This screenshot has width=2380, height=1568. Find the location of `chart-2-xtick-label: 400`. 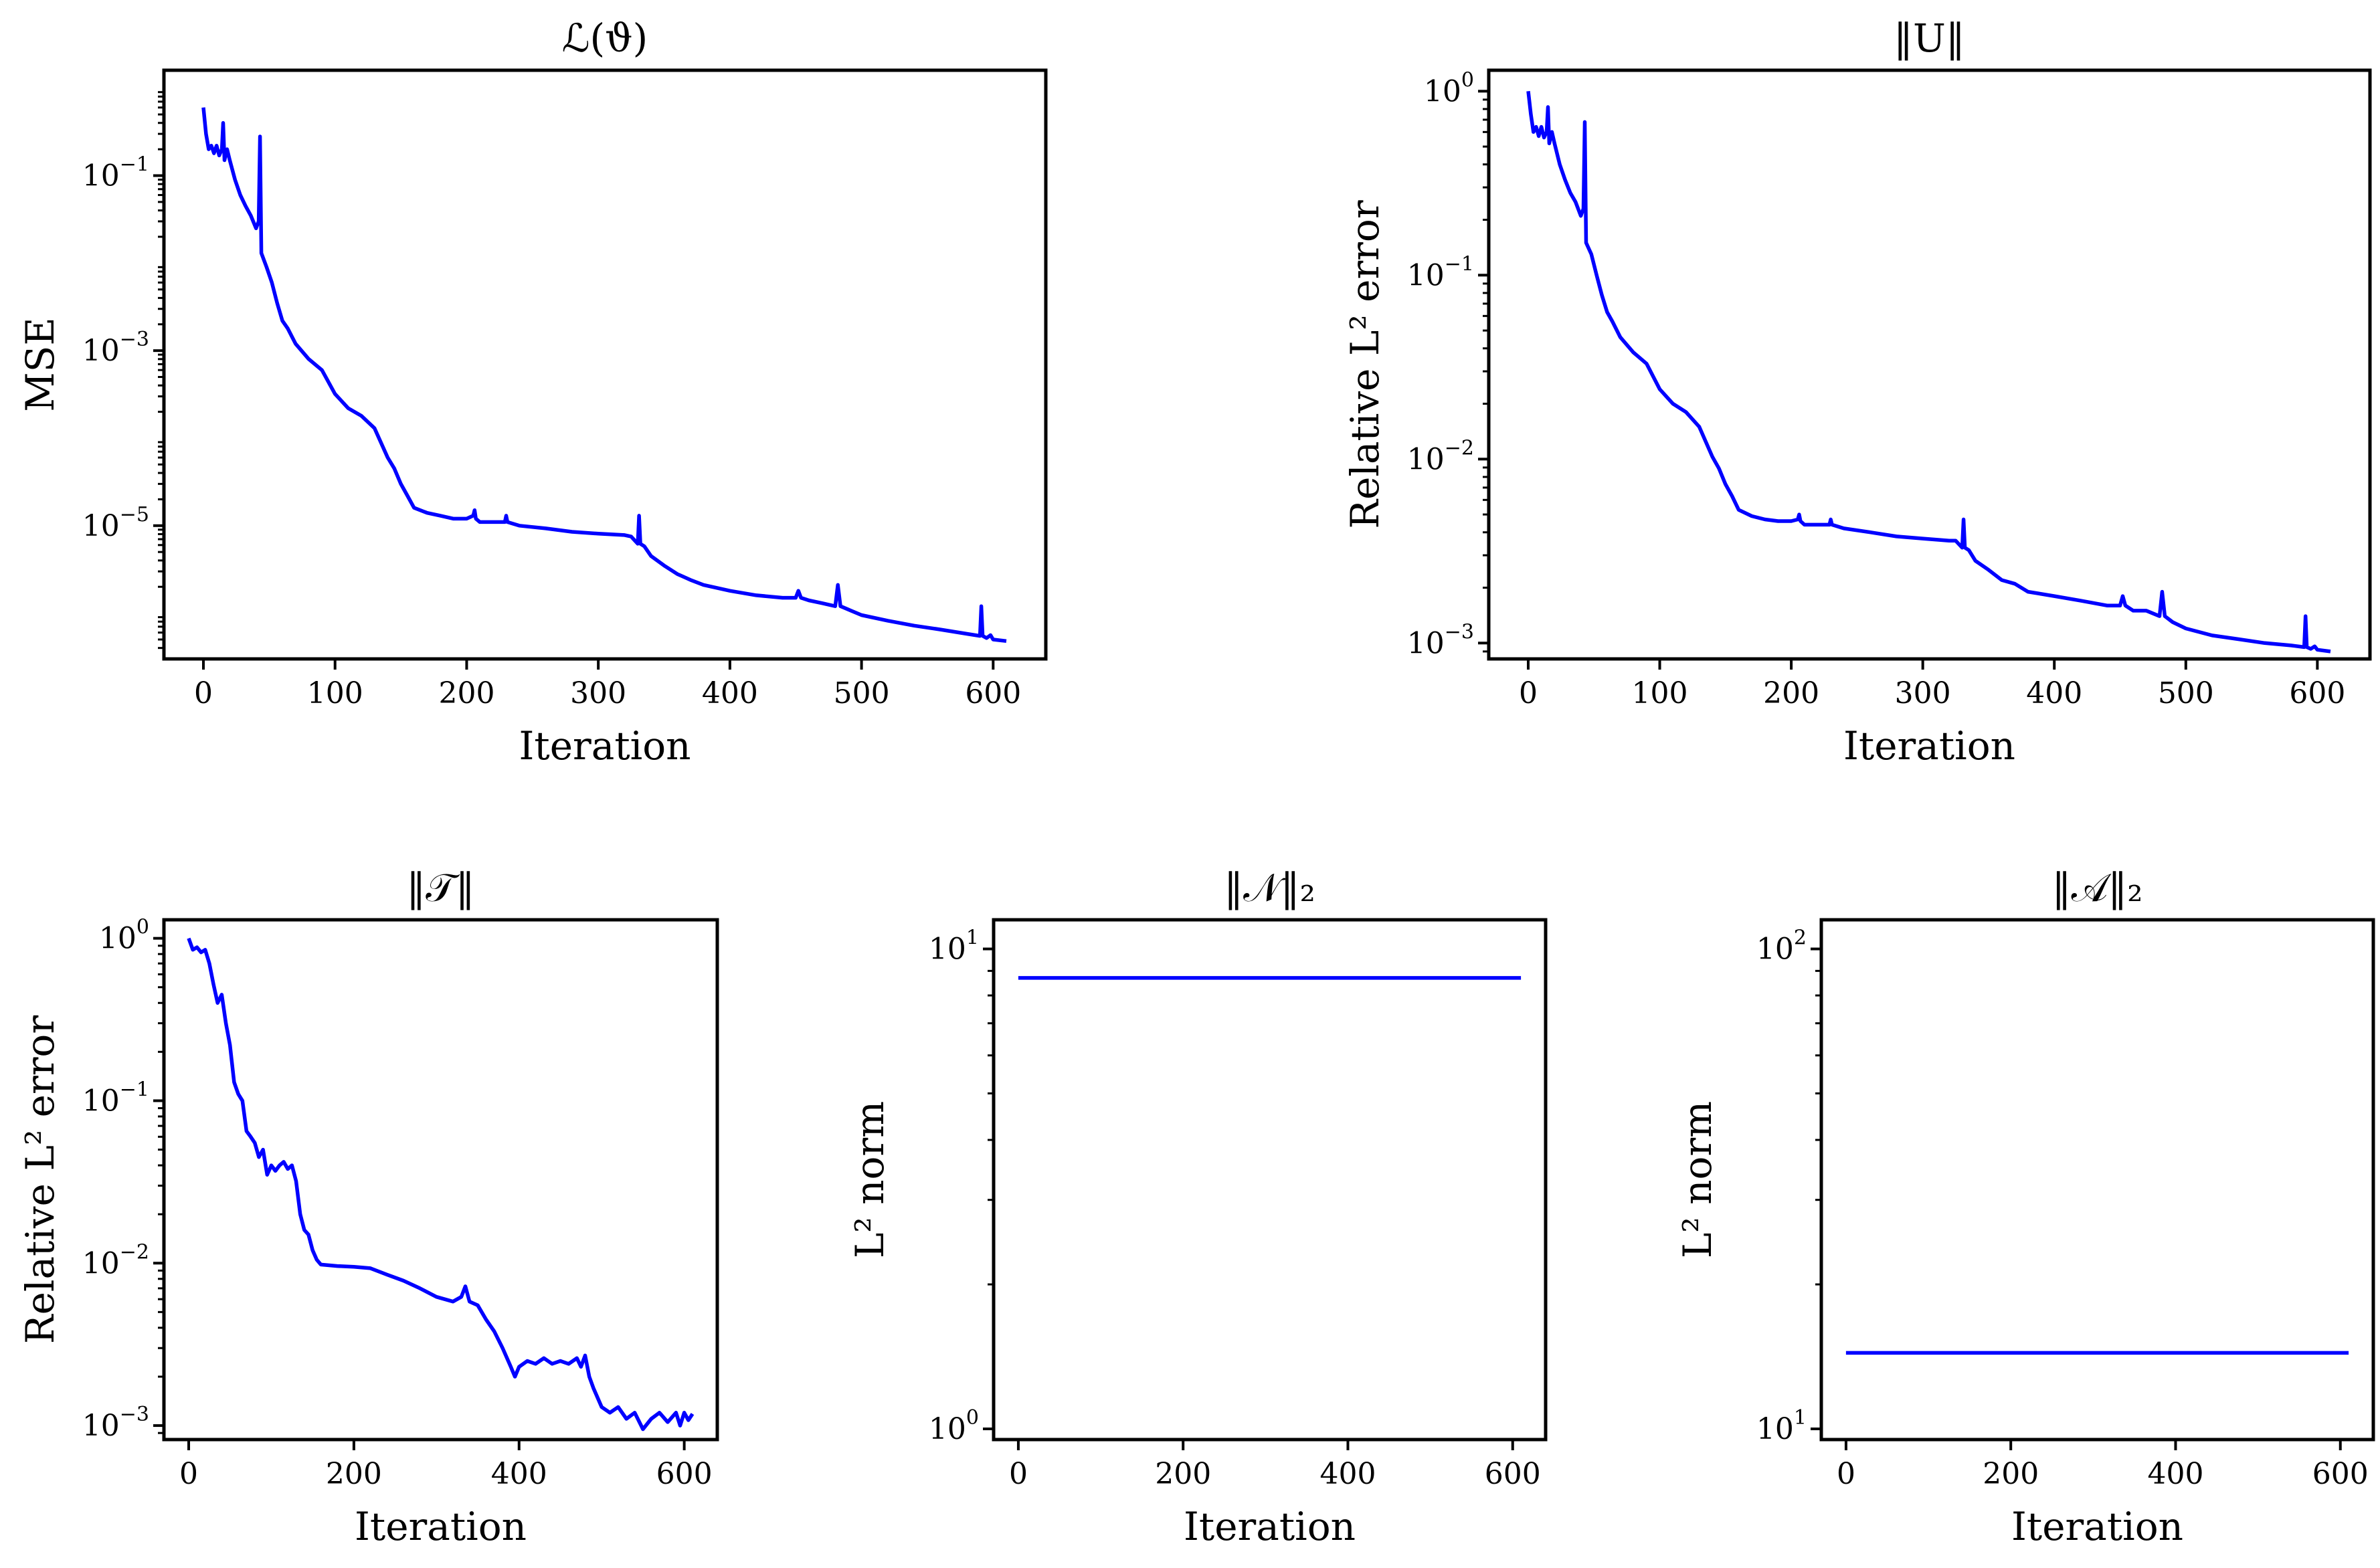

chart-2-xtick-label: 400 is located at coordinates (2054, 693).